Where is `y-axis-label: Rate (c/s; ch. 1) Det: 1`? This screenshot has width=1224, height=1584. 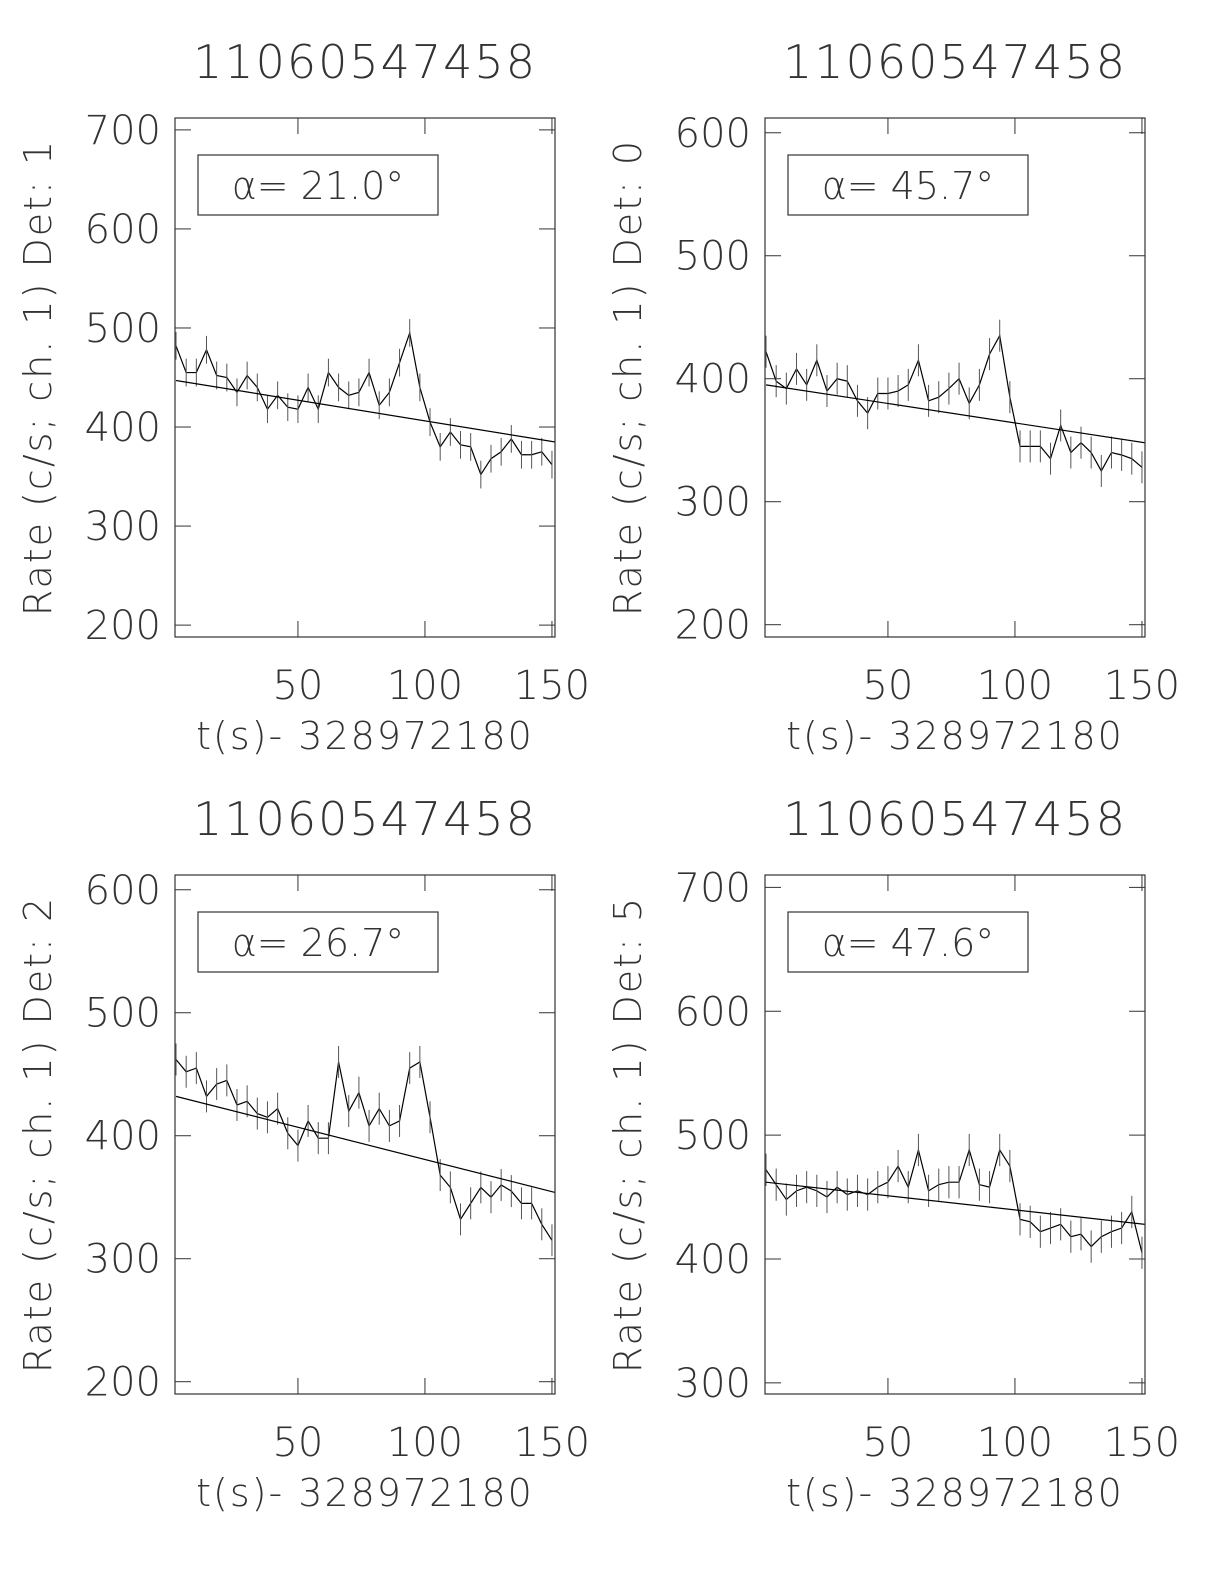
y-axis-label: Rate (c/s; ch. 1) Det: 1 is located at coordinates (38, 377).